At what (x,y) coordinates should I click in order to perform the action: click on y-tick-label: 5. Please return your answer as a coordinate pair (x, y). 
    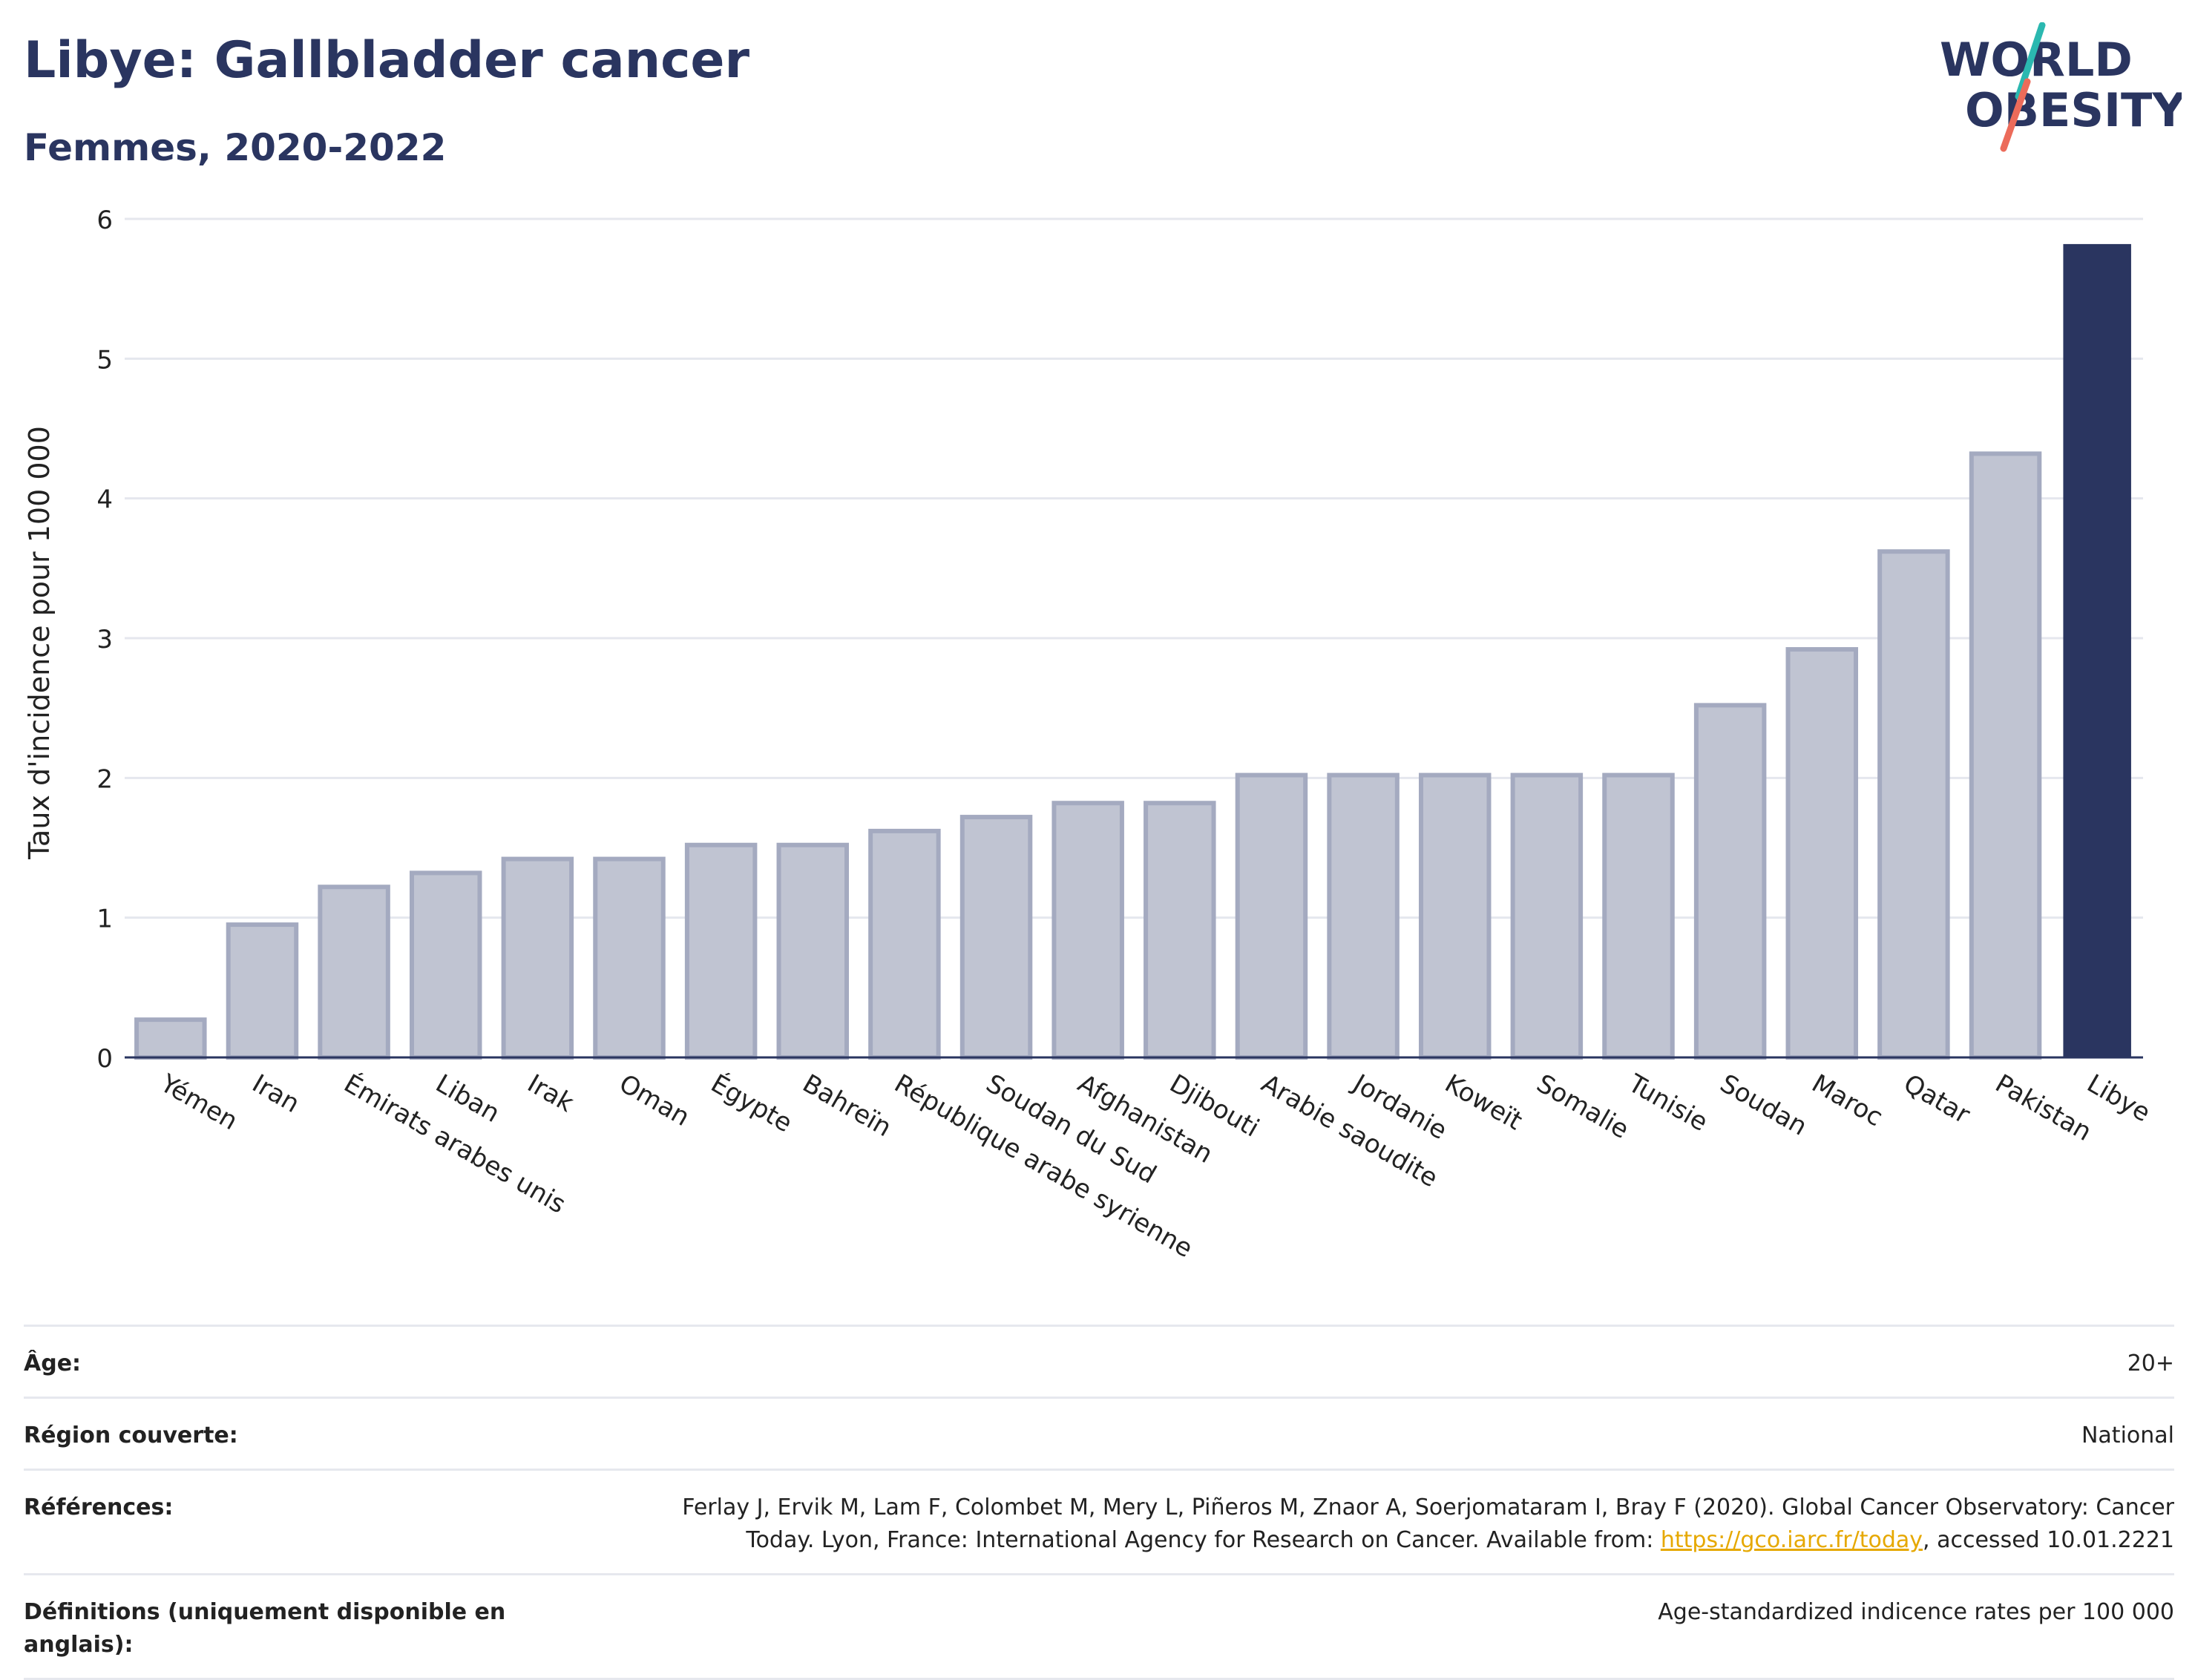
    Looking at the image, I should click on (104, 360).